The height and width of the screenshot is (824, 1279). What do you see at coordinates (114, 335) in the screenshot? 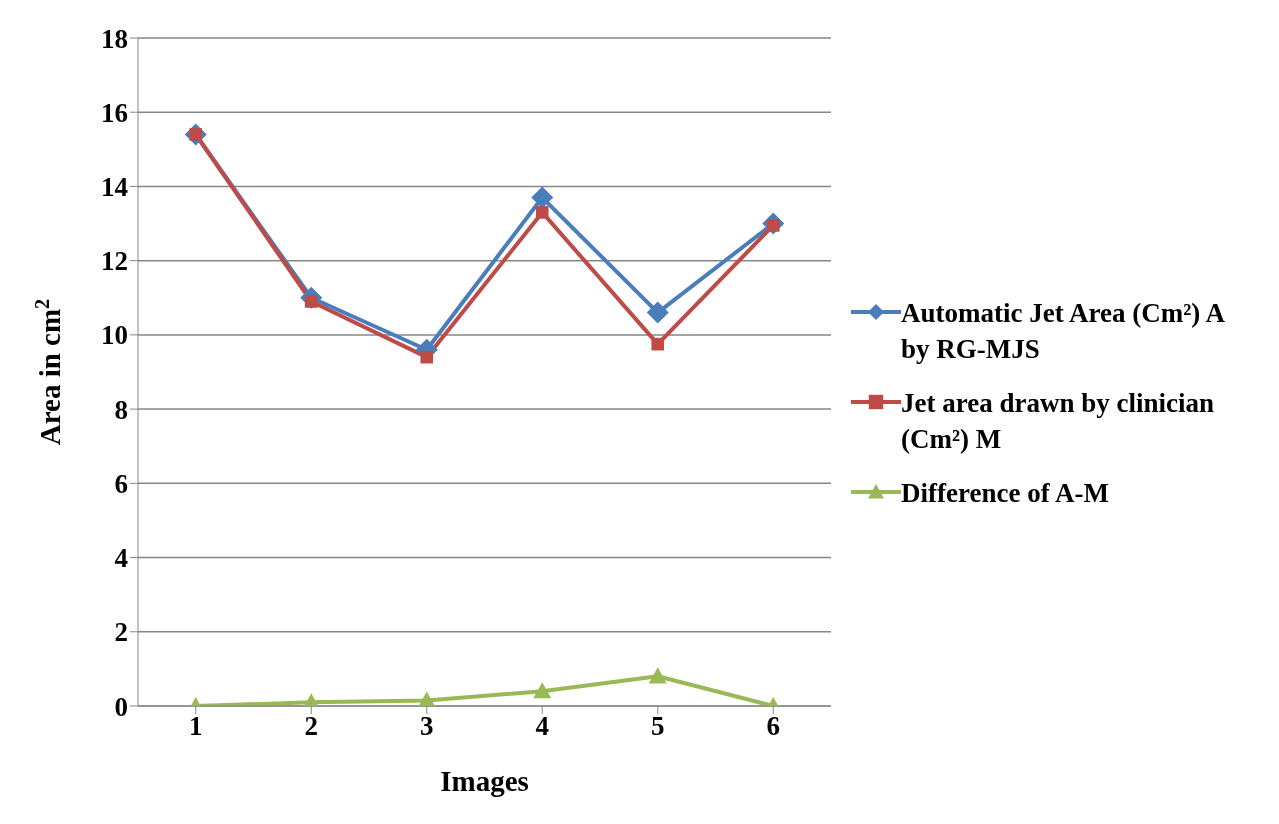
I see `y-tick-label: 10` at bounding box center [114, 335].